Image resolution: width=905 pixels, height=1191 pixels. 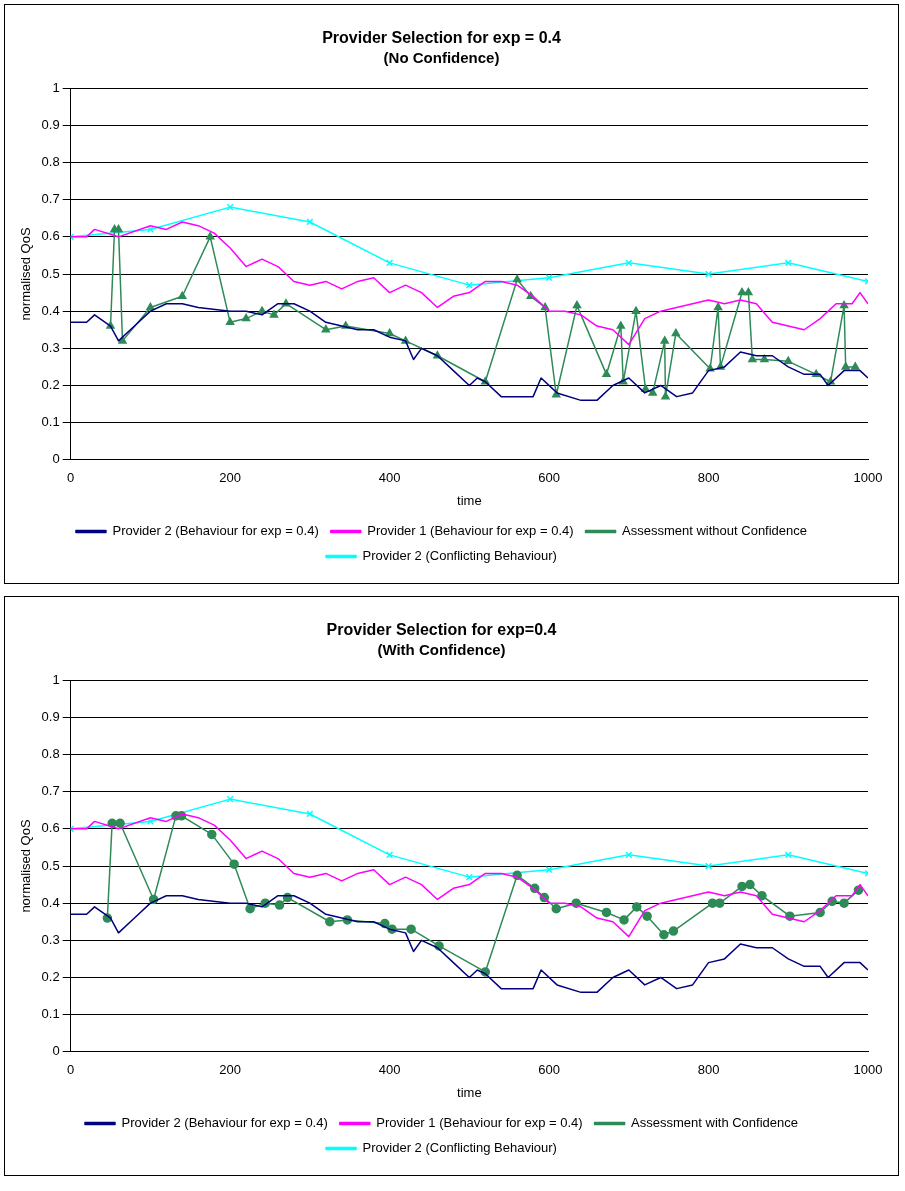 I want to click on chart-subtitle: (With Confidence), so click(x=441, y=650).